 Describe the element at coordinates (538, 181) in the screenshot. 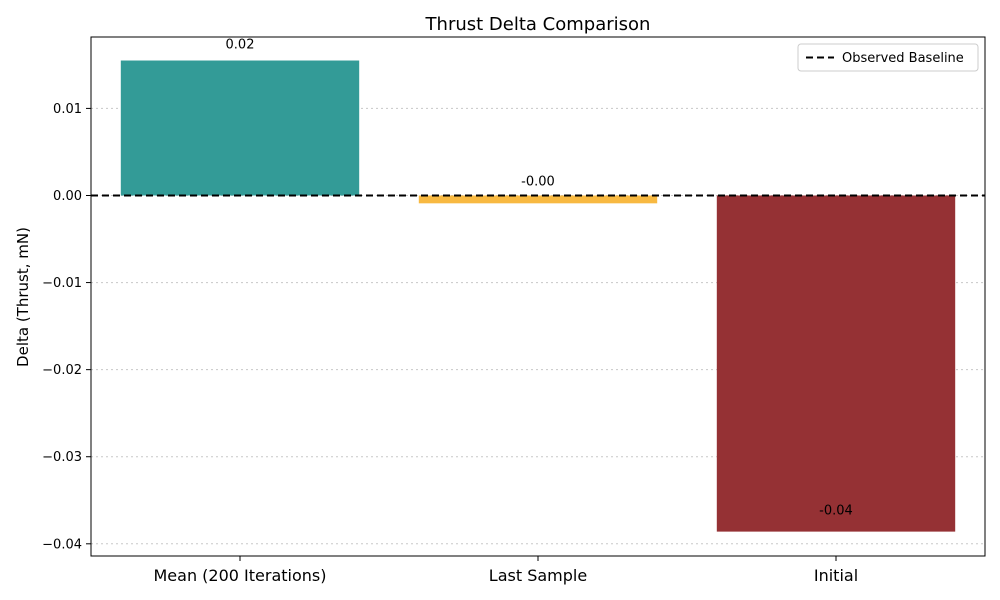

I see `bar-value-label: -0.00` at that location.